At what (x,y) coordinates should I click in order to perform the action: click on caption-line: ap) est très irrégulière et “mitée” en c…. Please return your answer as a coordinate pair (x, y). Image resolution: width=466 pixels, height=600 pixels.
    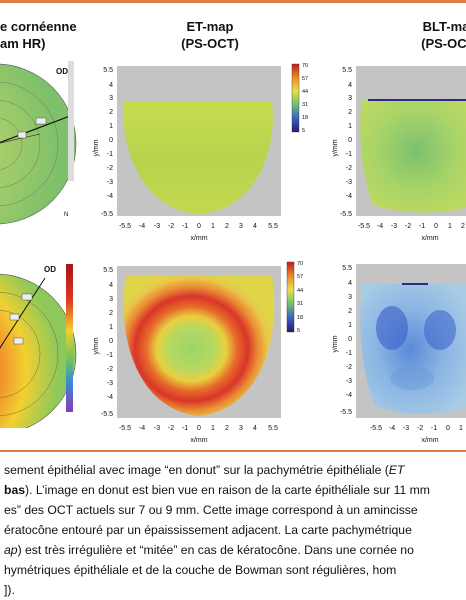
    Looking at the image, I should click on (235, 550).